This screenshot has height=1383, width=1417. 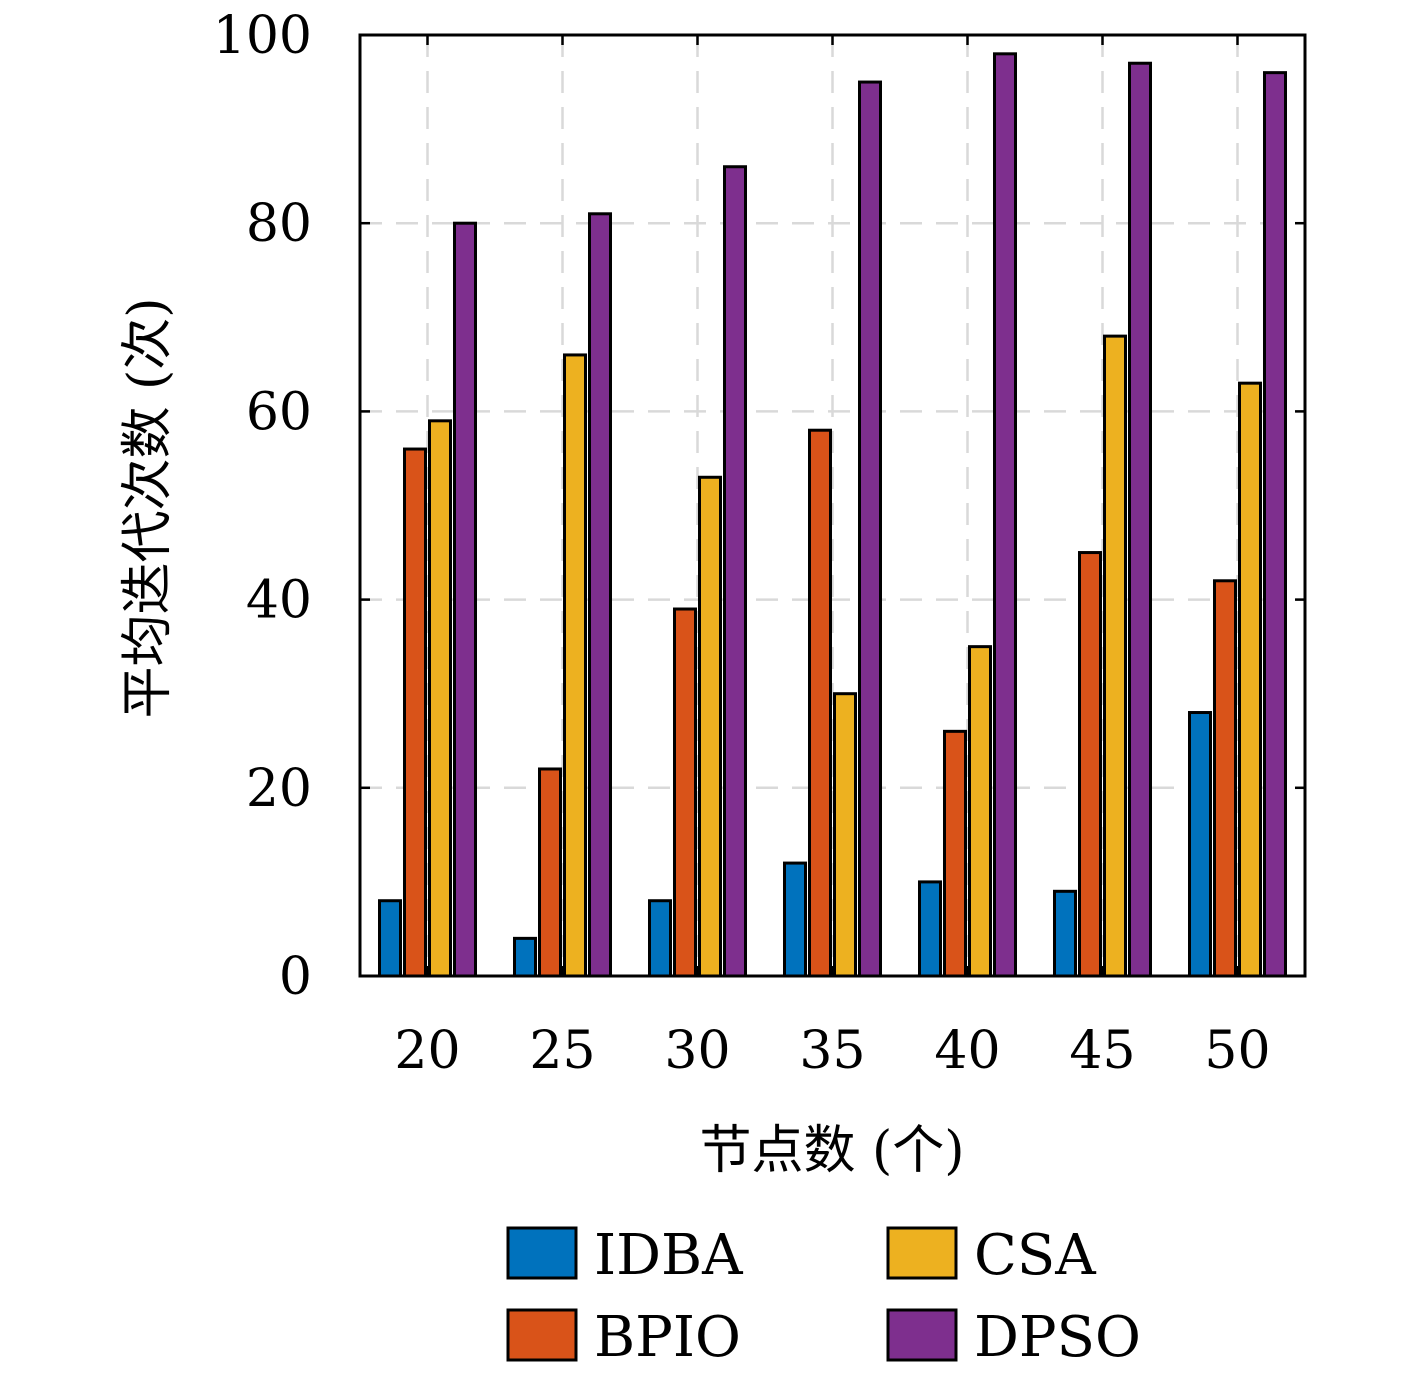 What do you see at coordinates (279, 789) in the screenshot?
I see `y-tick-label: 20` at bounding box center [279, 789].